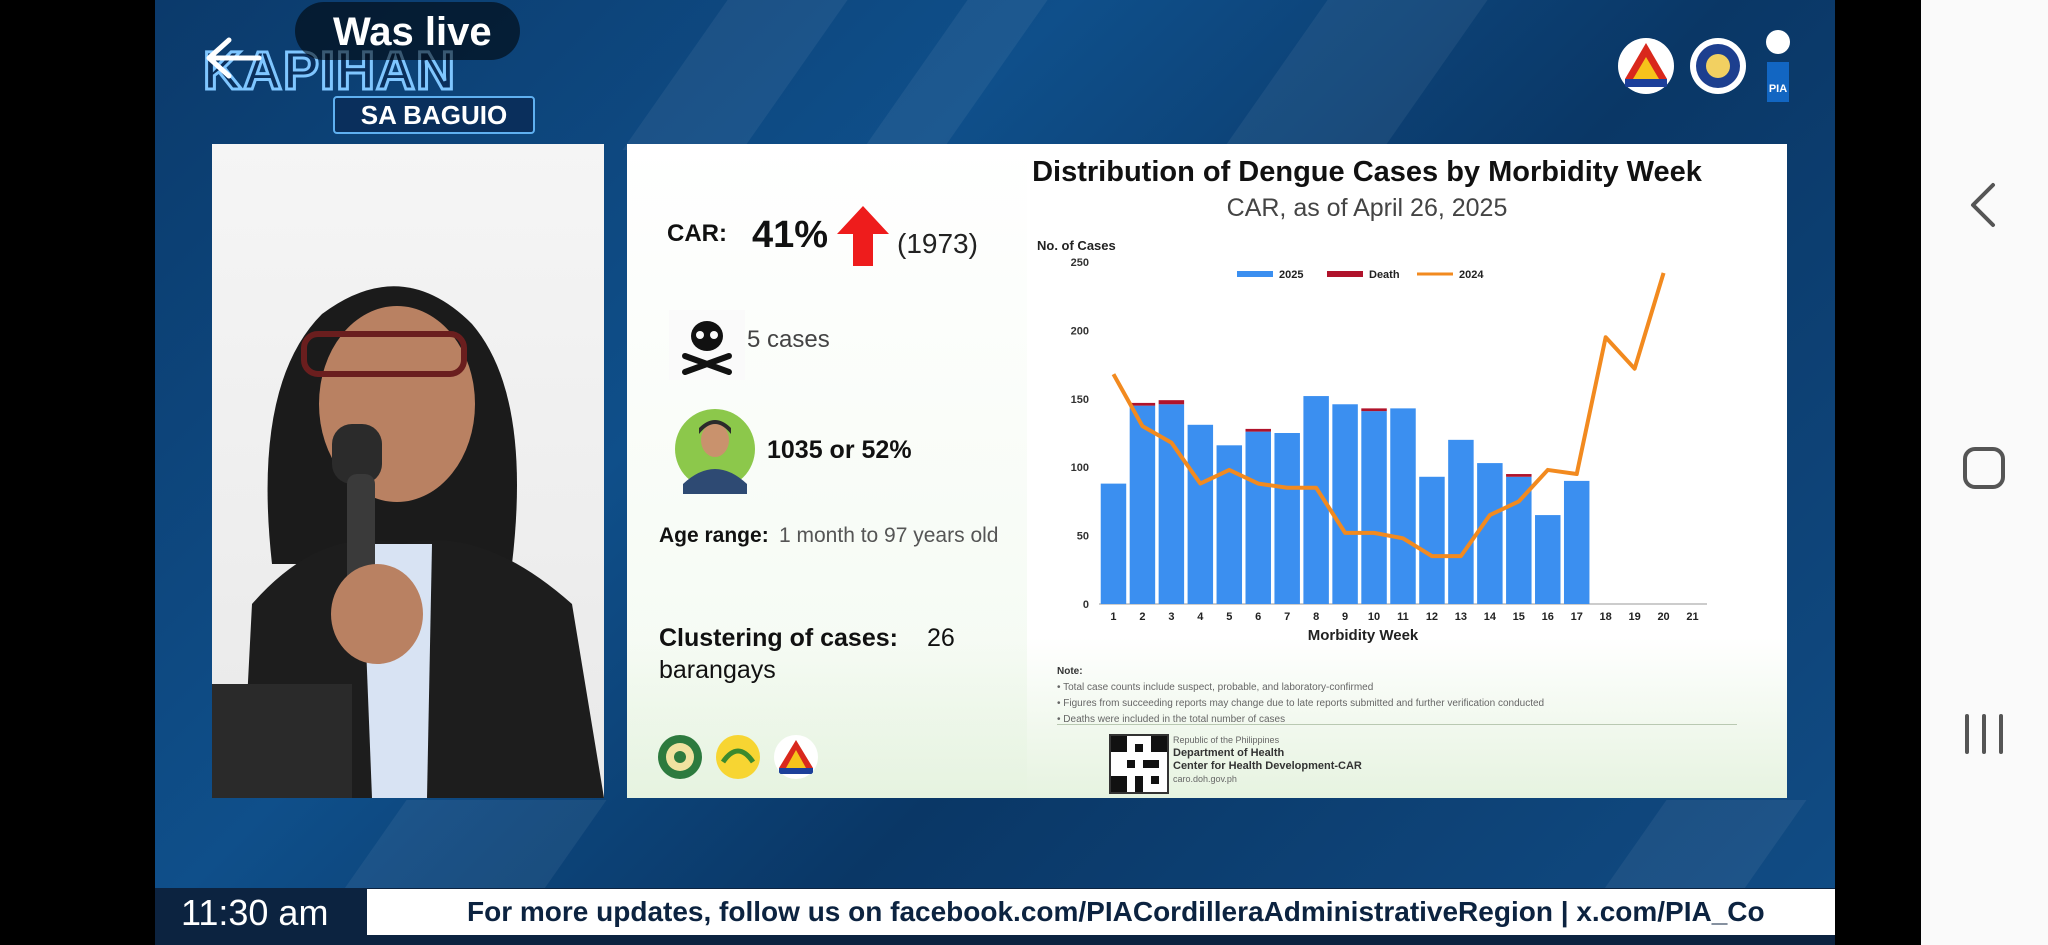 The image size is (2048, 945). Describe the element at coordinates (889, 535) in the screenshot. I see `age-range-value: 1 month to 97 years old` at that location.